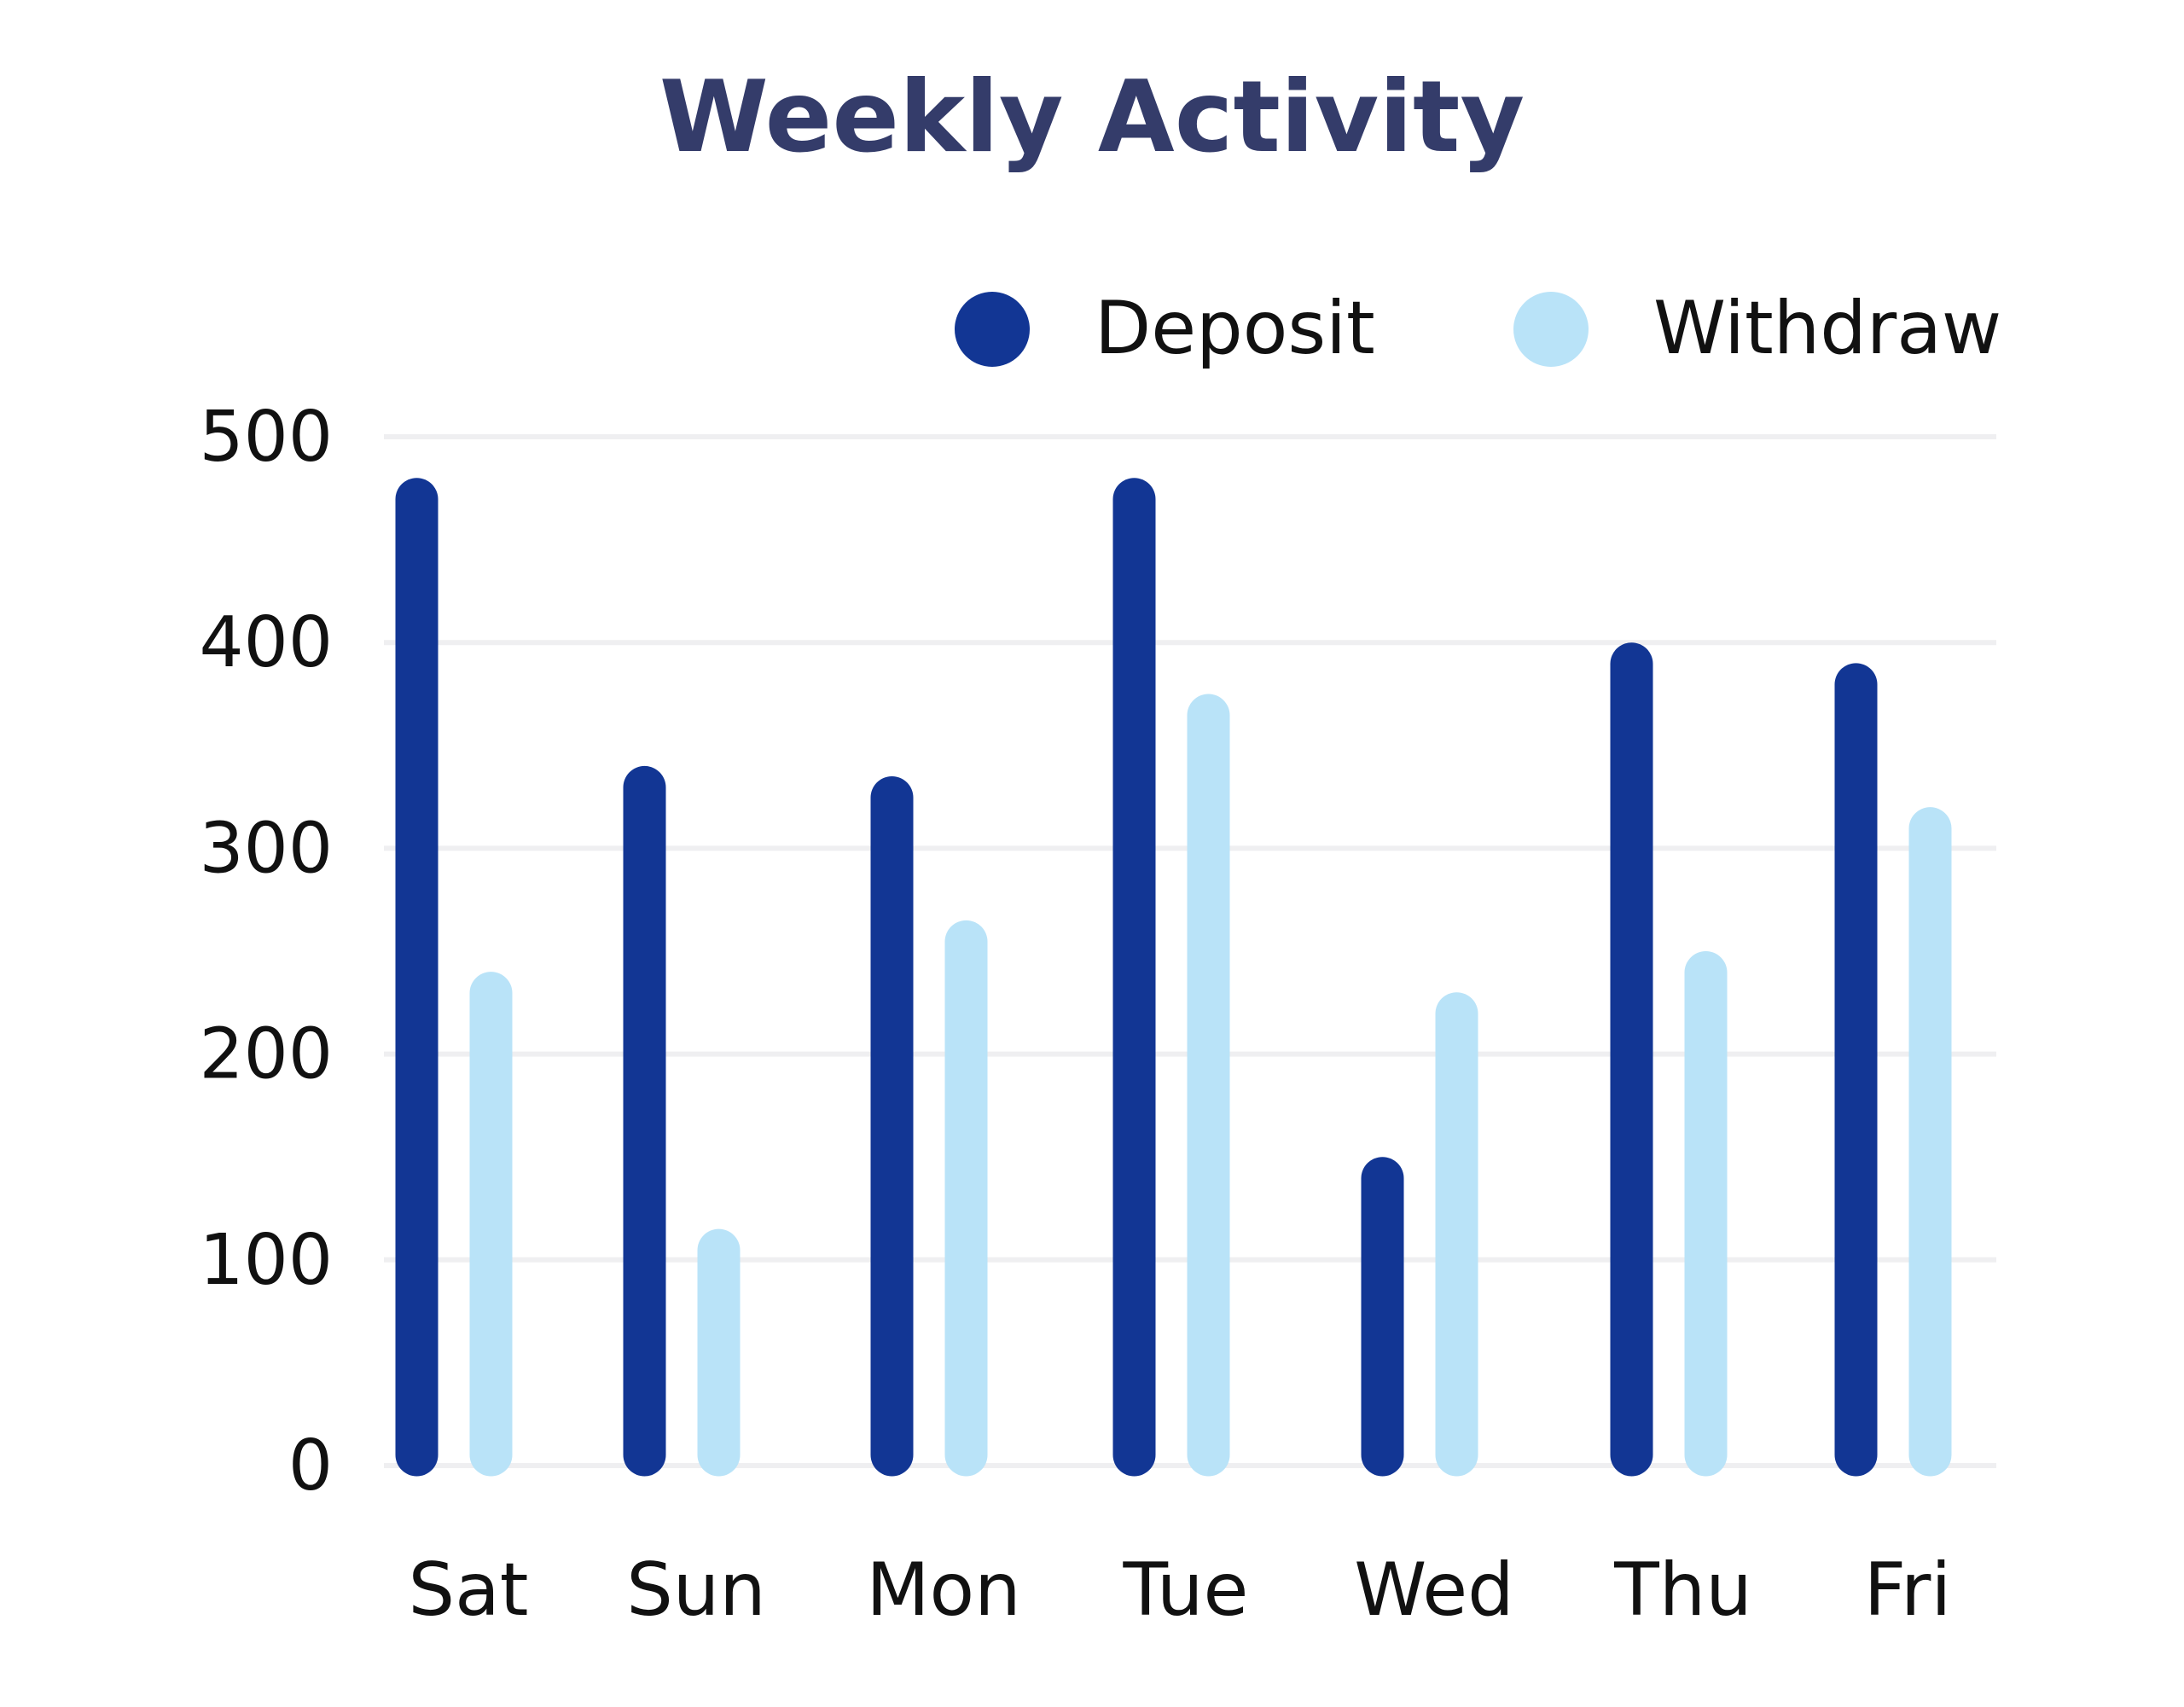 This screenshot has width=2184, height=1707. What do you see at coordinates (266, 438) in the screenshot?
I see `y-tick-label: 500` at bounding box center [266, 438].